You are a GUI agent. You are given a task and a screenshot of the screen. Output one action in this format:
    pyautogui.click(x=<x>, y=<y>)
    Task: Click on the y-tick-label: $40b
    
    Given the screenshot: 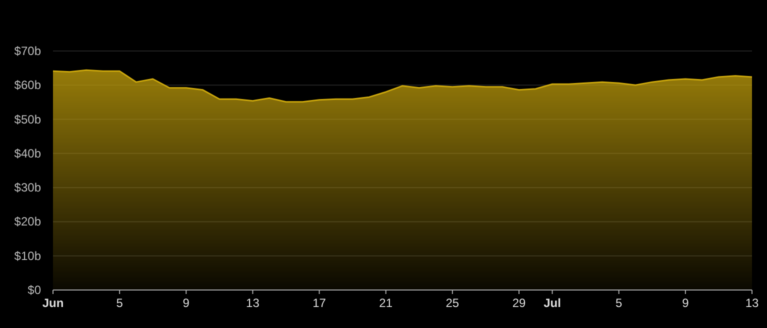 What is the action you would take?
    pyautogui.click(x=28, y=153)
    